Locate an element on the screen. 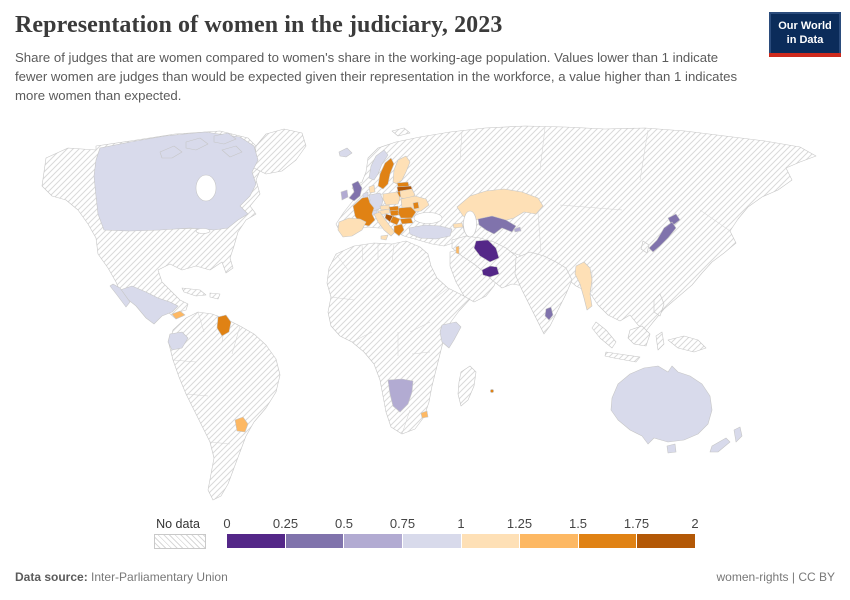  country-mexico is located at coordinates (149, 305).